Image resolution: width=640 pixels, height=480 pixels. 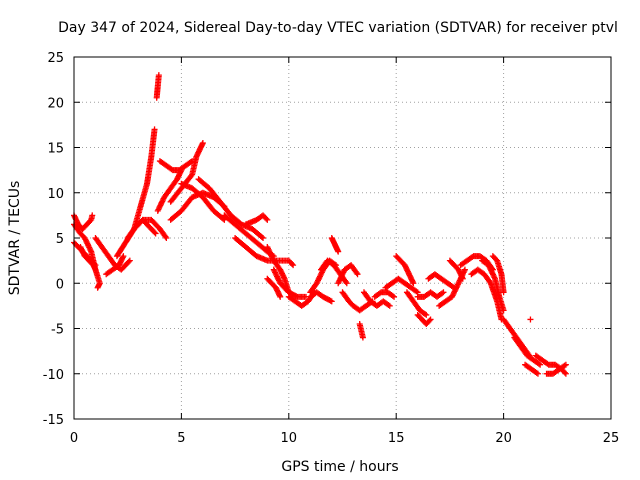 What do you see at coordinates (256, 220) in the screenshot?
I see `series-s19` at bounding box center [256, 220].